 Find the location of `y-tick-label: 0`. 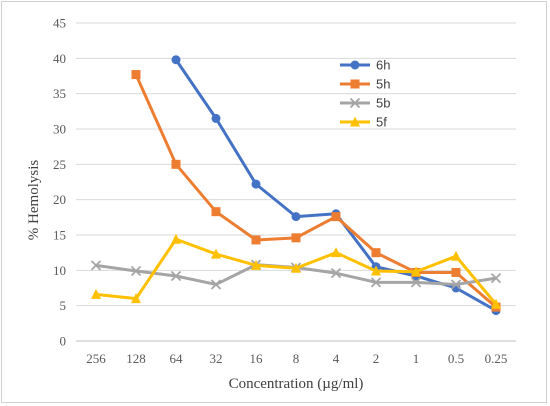

y-tick-label: 0 is located at coordinates (63, 341).